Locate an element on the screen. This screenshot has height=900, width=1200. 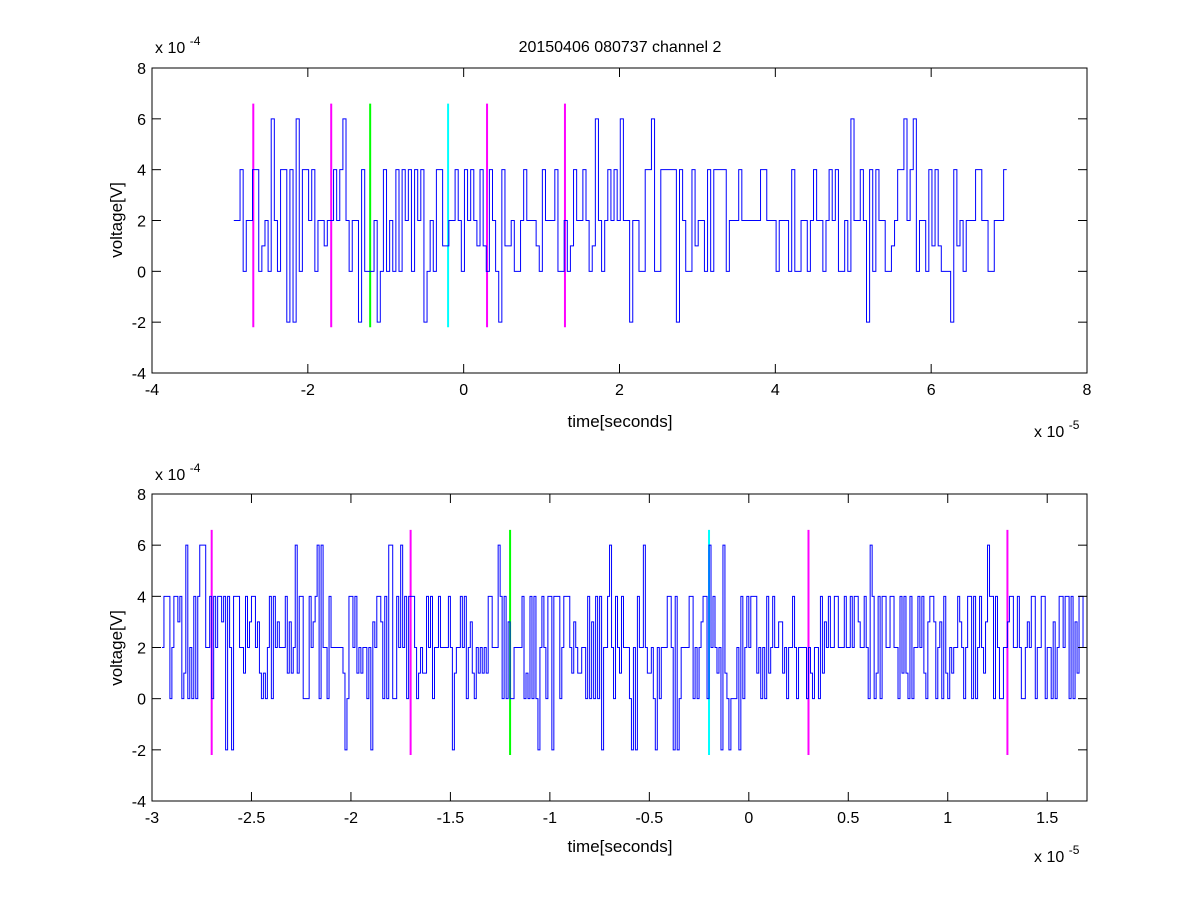
bottom-plot-x-label: time[seconds] is located at coordinates (620, 846).